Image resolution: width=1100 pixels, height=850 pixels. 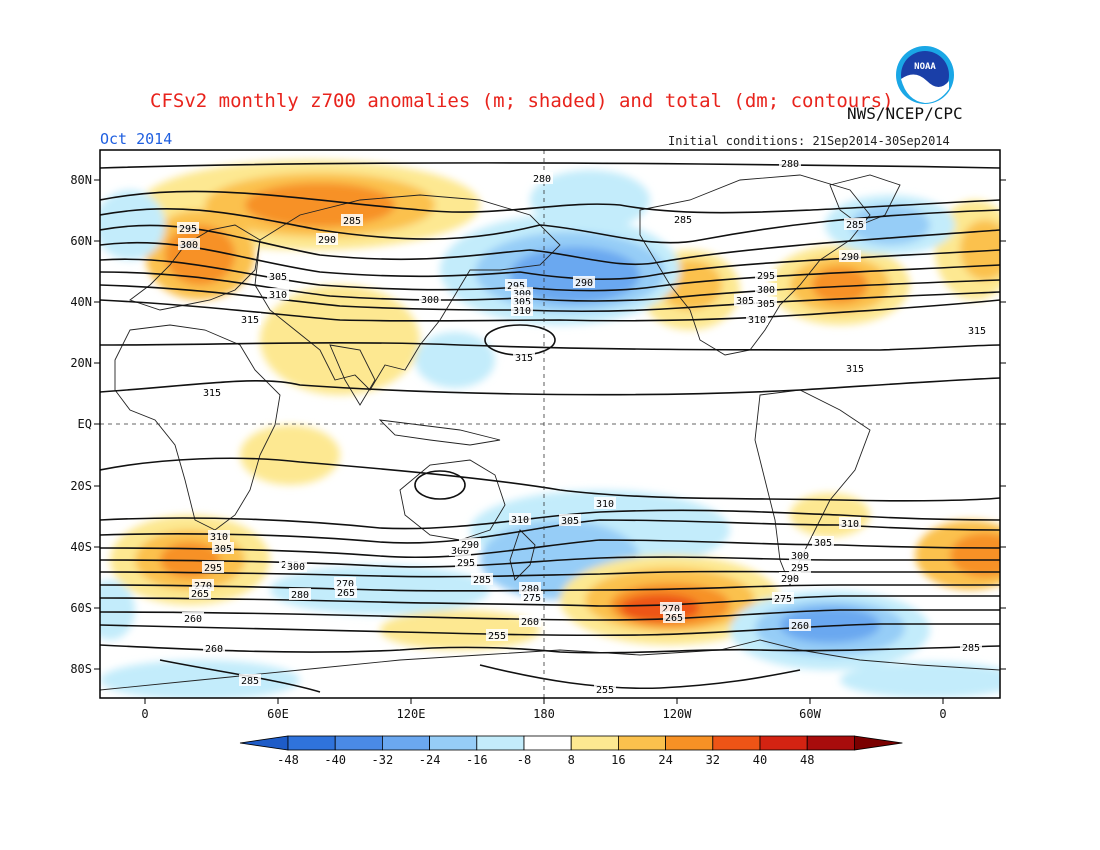 What do you see at coordinates (439, 432) in the screenshot?
I see `indonesia-outline` at bounding box center [439, 432].